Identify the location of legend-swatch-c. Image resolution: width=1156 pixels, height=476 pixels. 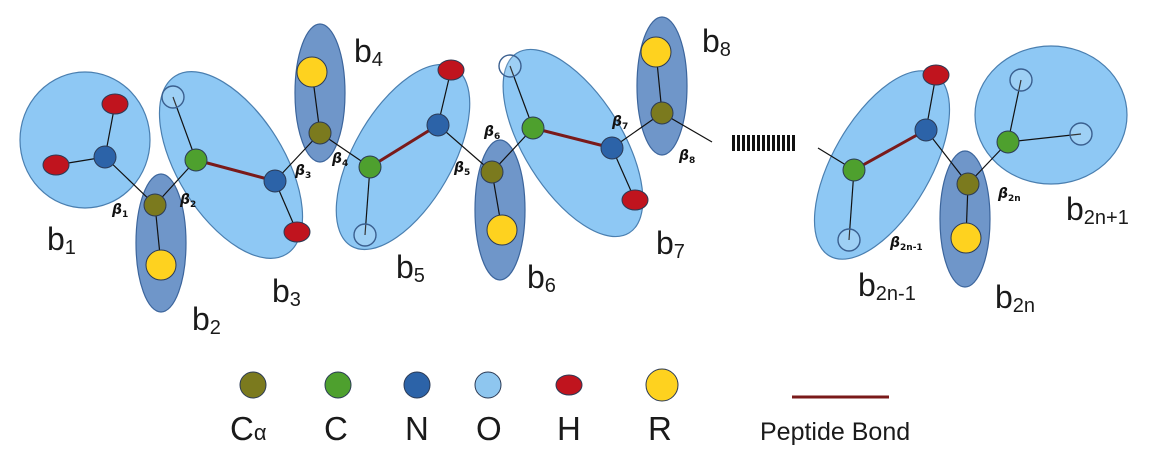
(338, 385).